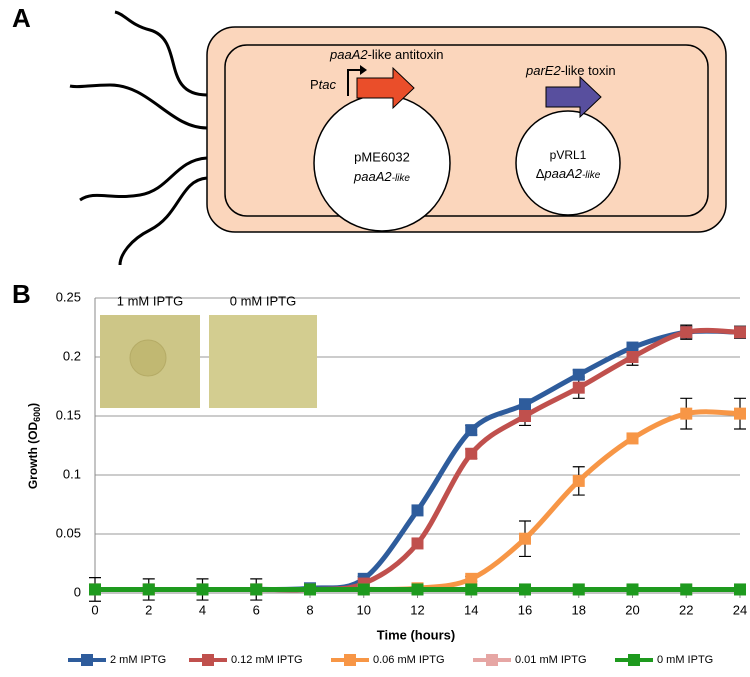 The image size is (750, 677). Describe the element at coordinates (632, 609) in the screenshot. I see `x-tick-label: 20` at that location.